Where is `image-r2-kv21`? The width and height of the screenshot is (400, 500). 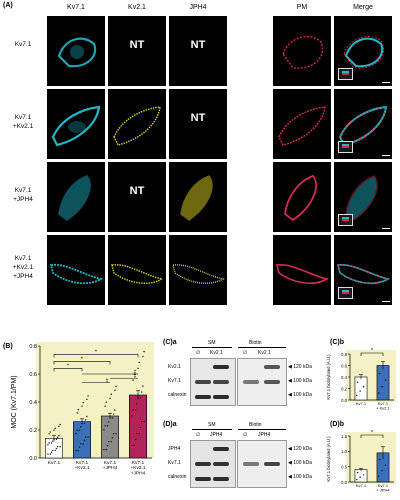
image-r2-kv21 is located at coordinates (137, 124).